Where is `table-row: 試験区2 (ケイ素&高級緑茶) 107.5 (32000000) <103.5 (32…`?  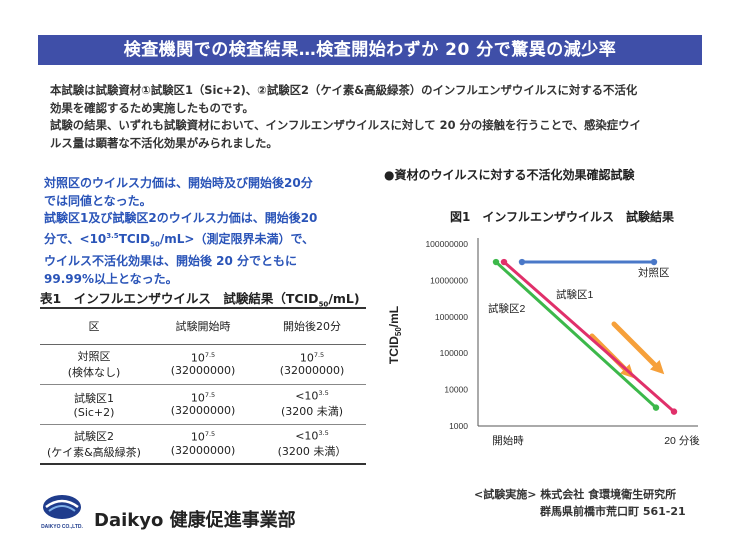
table-row: 試験区2 (ケイ素&高級緑茶) 107.5 (32000000) <103.5 (32… is located at coordinates (203, 444).